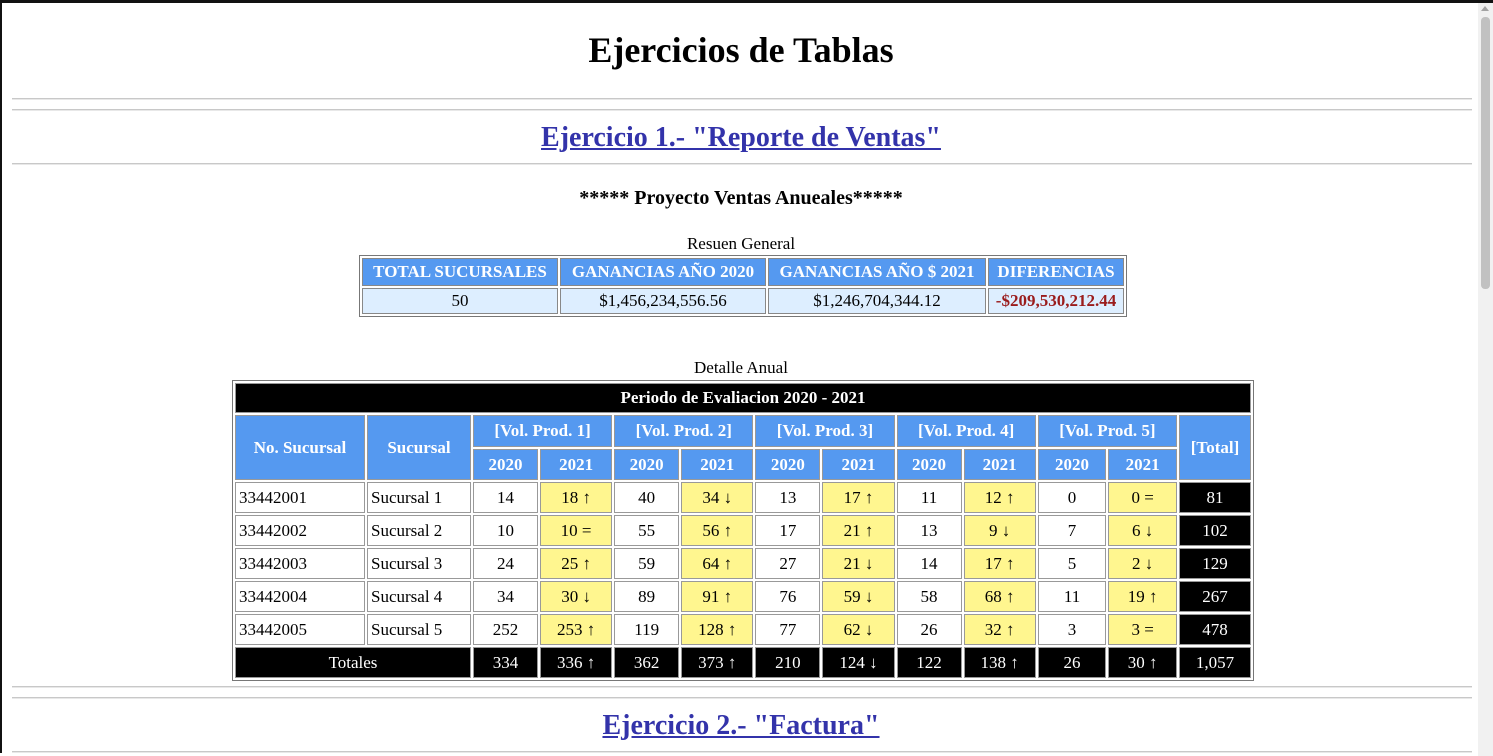 The image size is (1493, 756). I want to click on value-cell: 13, so click(788, 497).